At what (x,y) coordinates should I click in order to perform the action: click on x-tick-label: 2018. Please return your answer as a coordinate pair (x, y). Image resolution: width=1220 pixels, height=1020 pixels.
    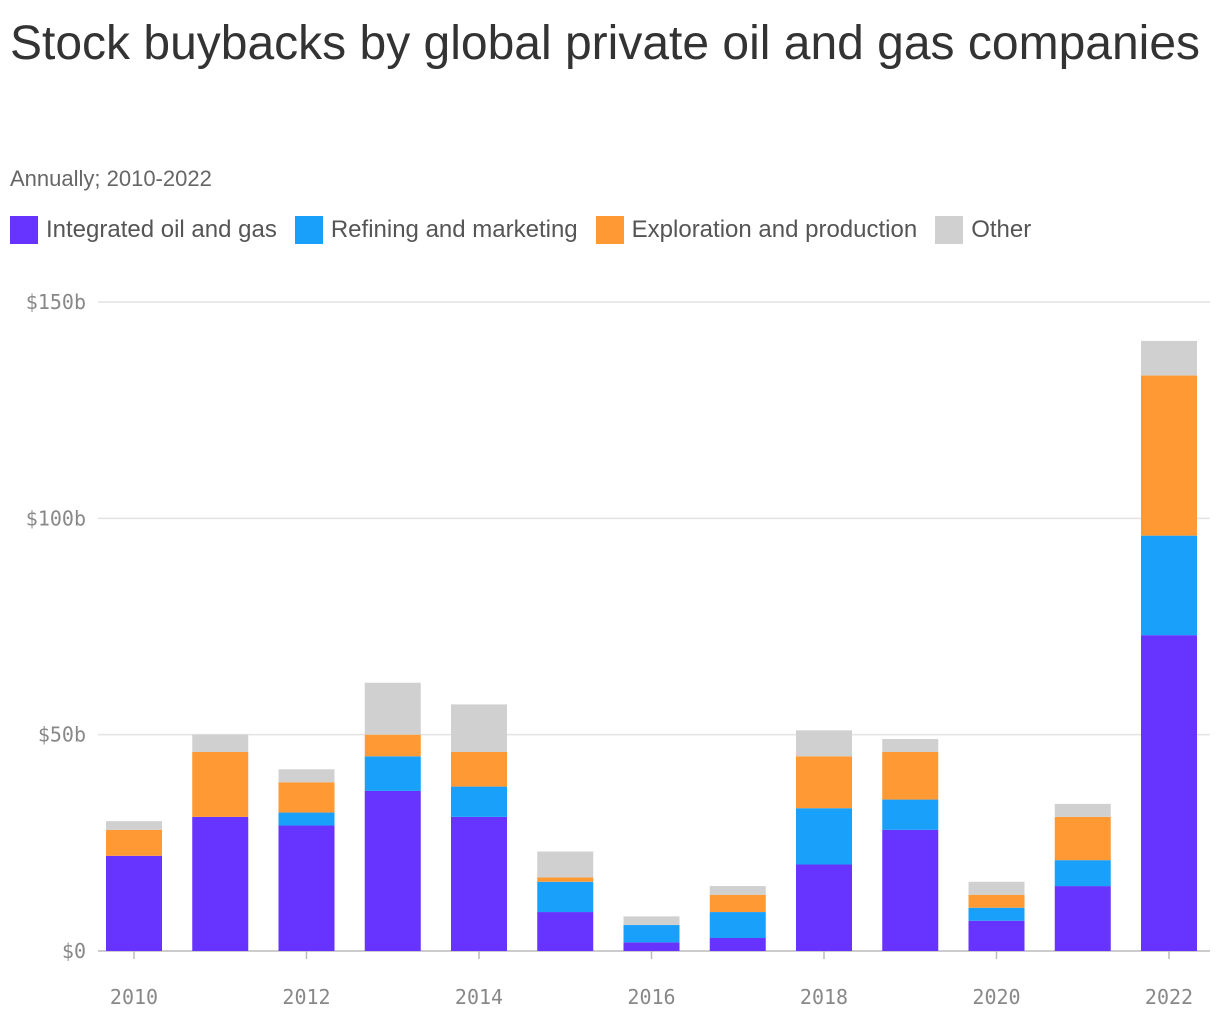
    Looking at the image, I should click on (824, 997).